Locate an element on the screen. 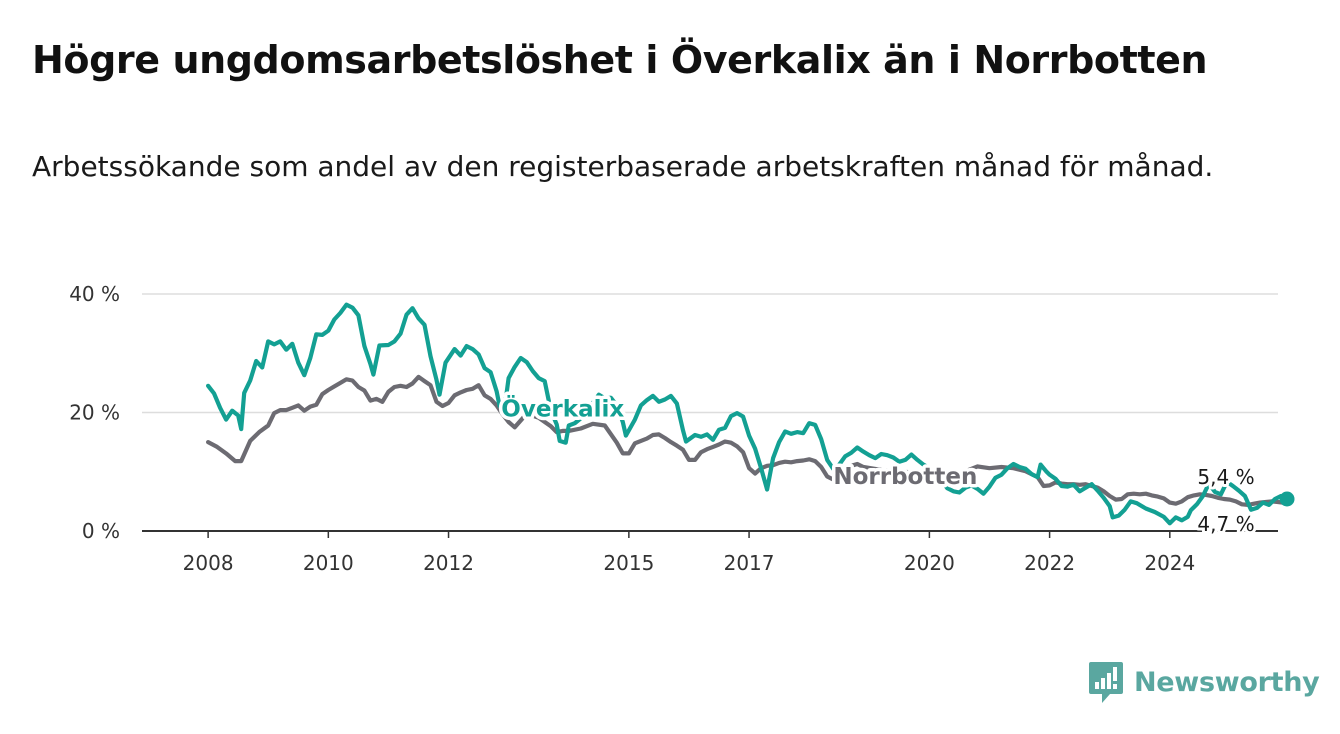 This screenshot has height=734, width=1340. brand-name: Newsworthy is located at coordinates (1227, 682).